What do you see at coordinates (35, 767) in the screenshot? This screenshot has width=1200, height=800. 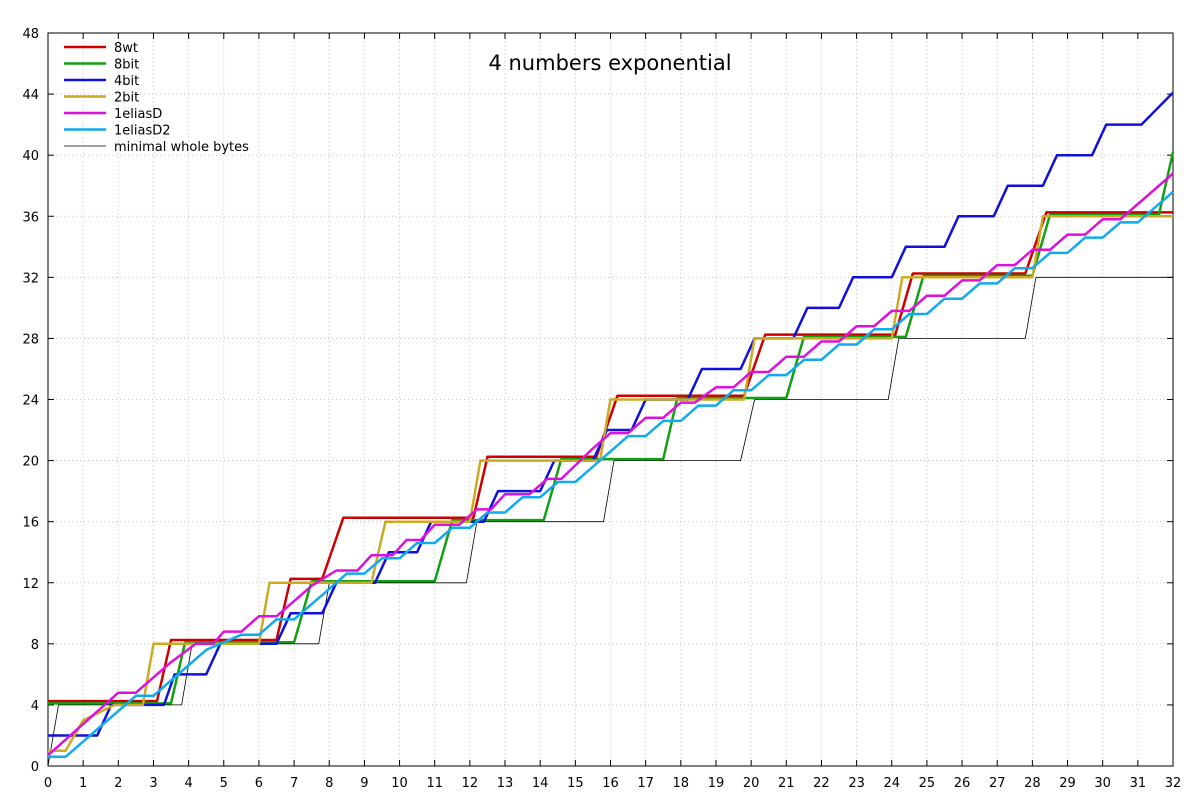 I see `y-tick-label: 0` at bounding box center [35, 767].